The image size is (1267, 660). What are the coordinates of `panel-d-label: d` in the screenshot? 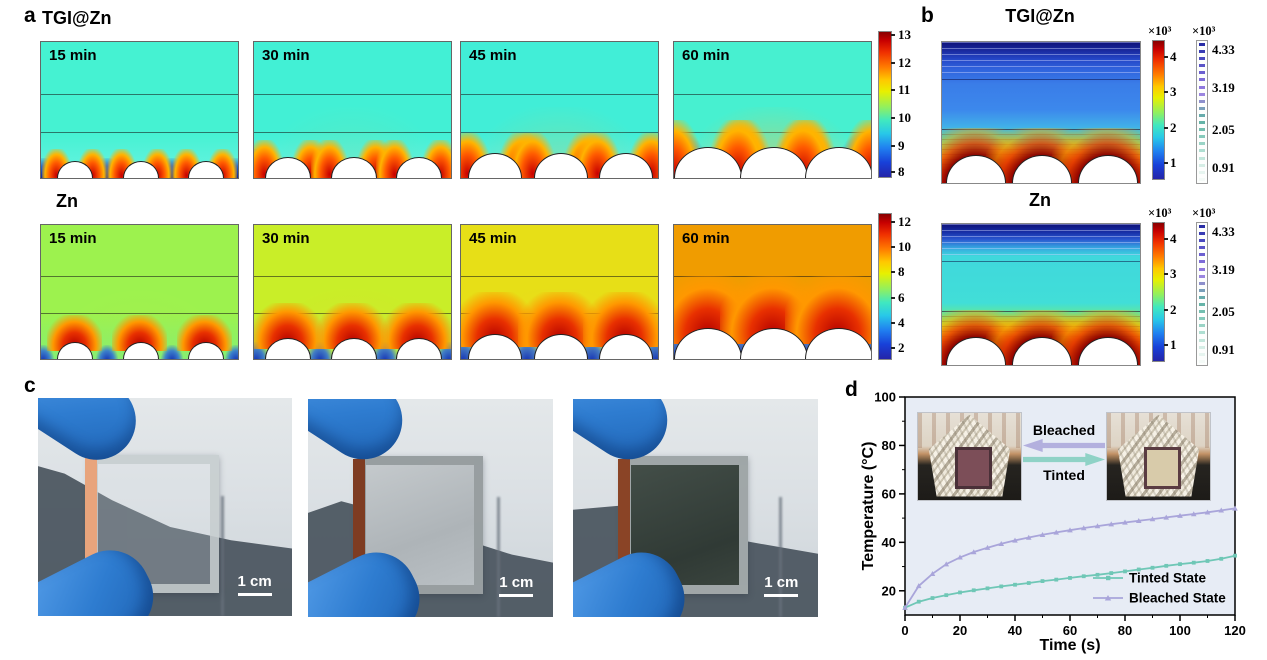 It's located at (851, 389).